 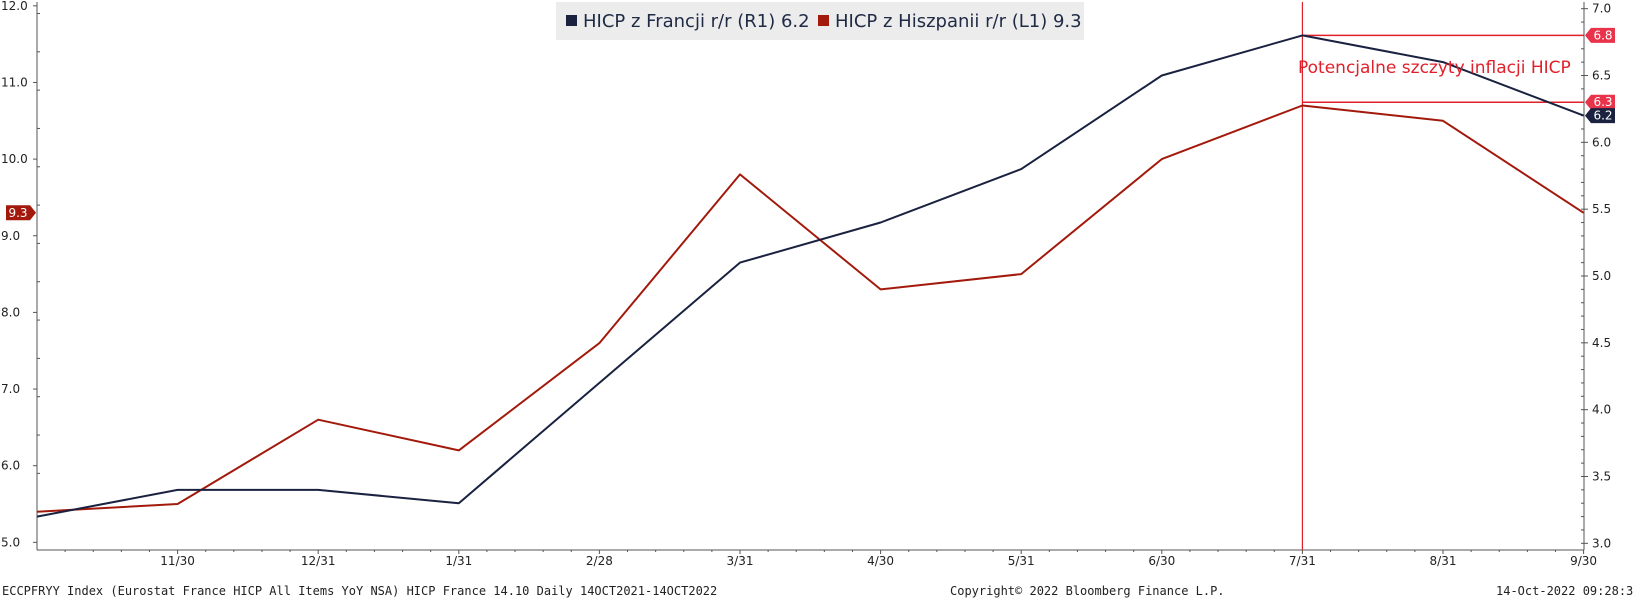 I want to click on footer-copyright: Copyright© 2022 Bloomberg Finance L.P., so click(x=1087, y=591).